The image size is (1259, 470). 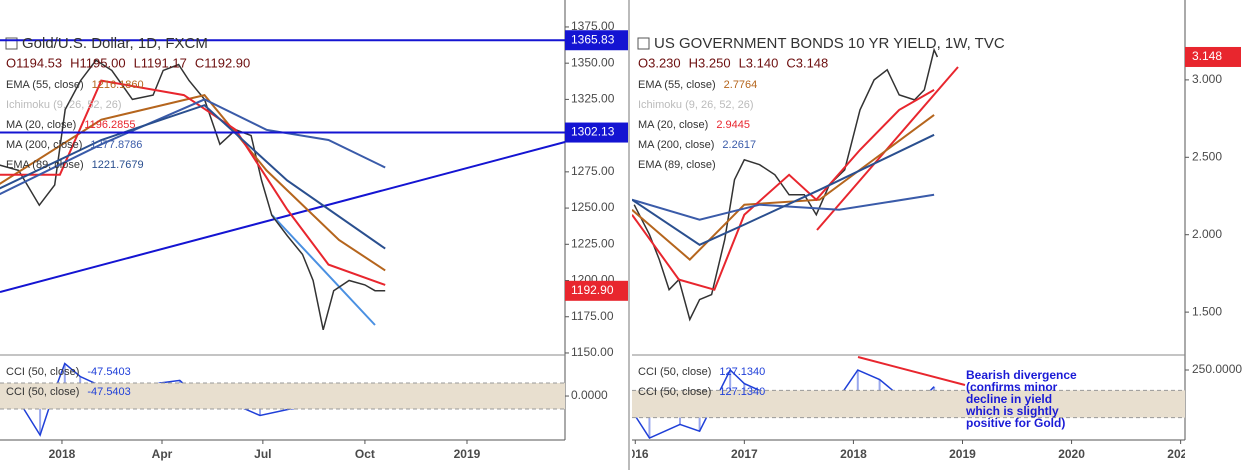 What do you see at coordinates (593, 171) in the screenshot?
I see `y-tick-label: 1275.00` at bounding box center [593, 171].